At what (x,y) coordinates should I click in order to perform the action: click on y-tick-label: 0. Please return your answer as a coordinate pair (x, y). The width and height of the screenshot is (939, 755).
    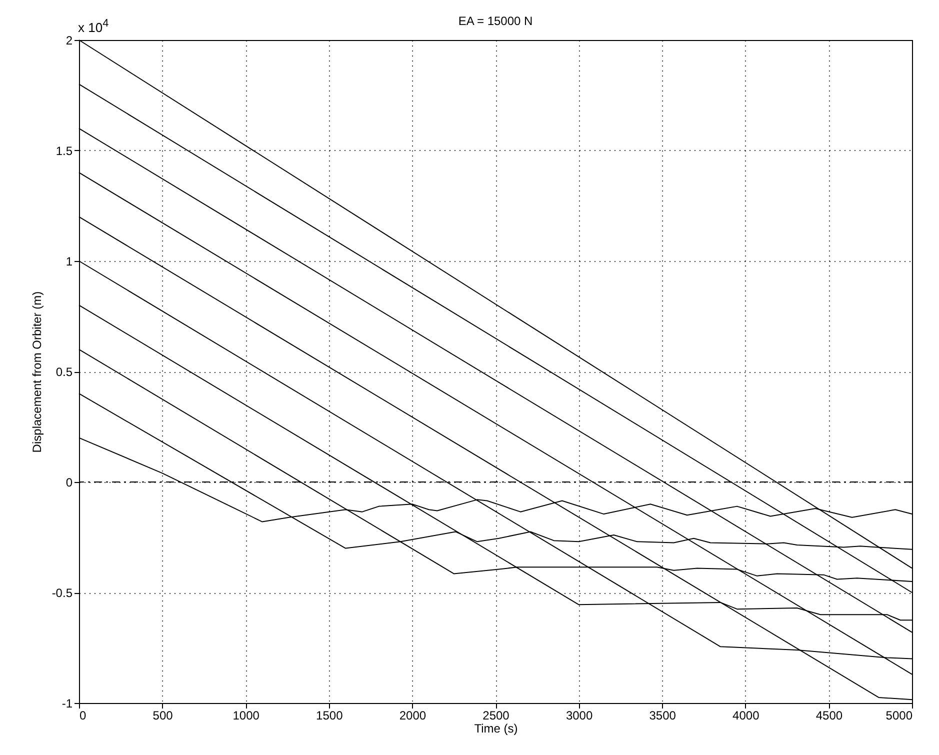
    Looking at the image, I should click on (69, 483).